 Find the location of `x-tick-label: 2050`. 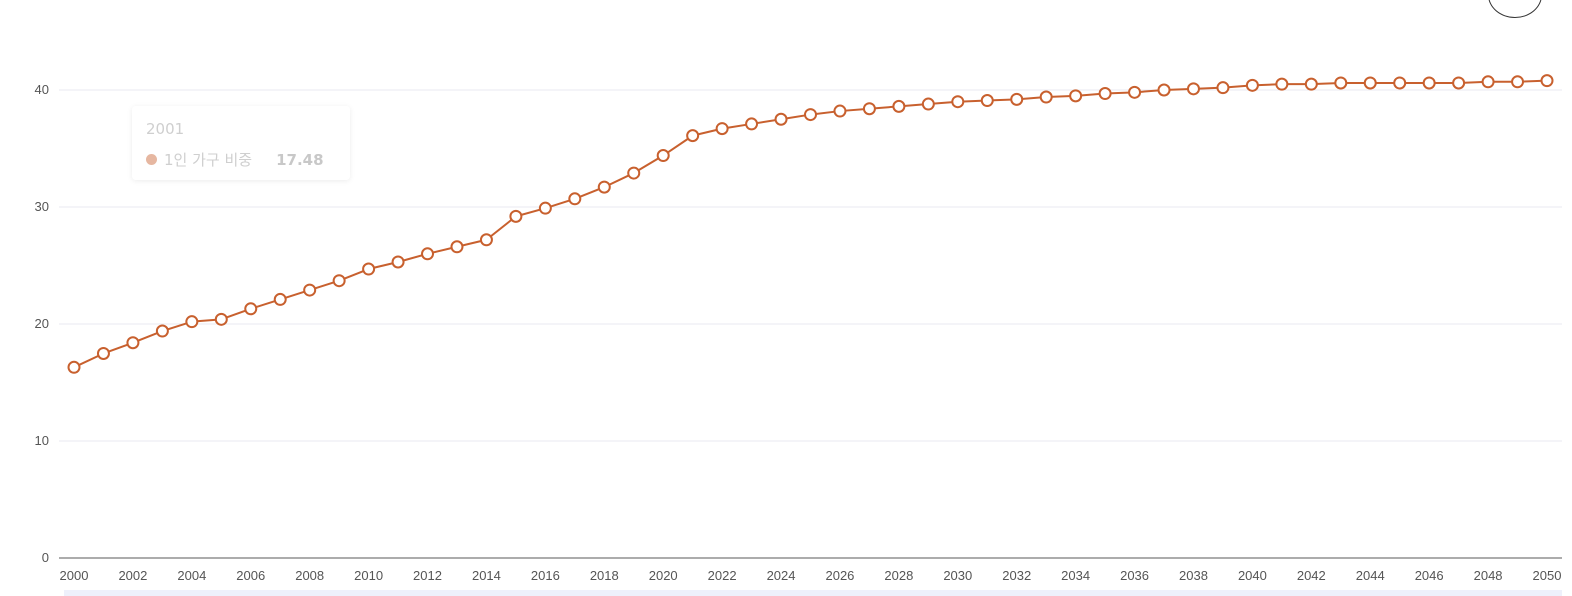

x-tick-label: 2050 is located at coordinates (1547, 575).